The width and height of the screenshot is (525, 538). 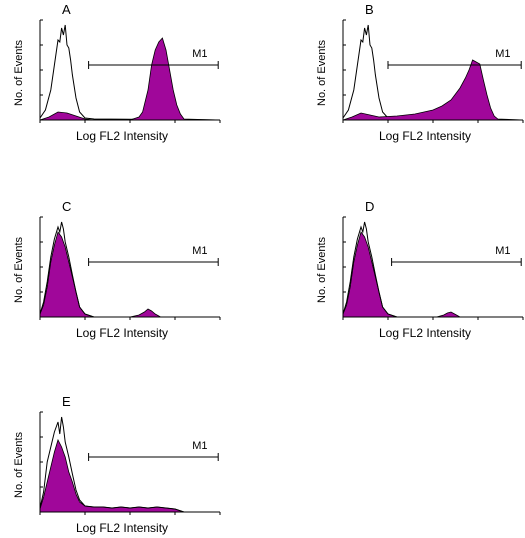 What do you see at coordinates (369, 9) in the screenshot?
I see `panel-letter: B` at bounding box center [369, 9].